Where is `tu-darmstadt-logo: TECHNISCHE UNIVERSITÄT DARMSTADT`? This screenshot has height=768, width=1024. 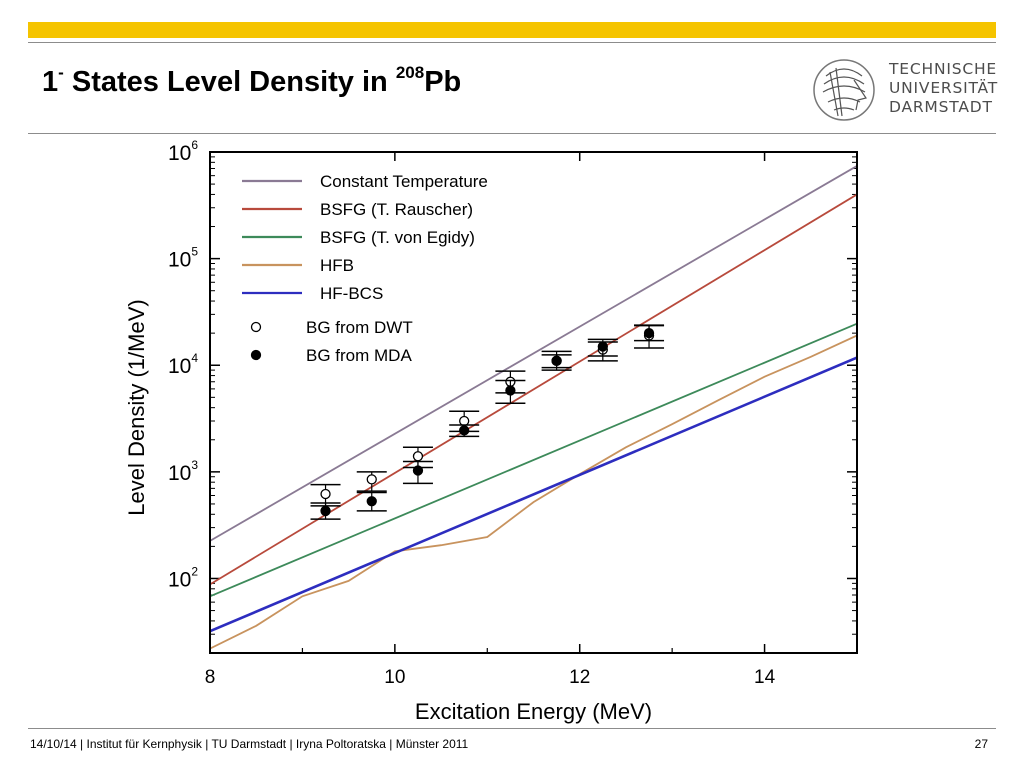
tu-darmstadt-logo: TECHNISCHE UNIVERSITÄT DARMSTADT is located at coordinates (901, 91).